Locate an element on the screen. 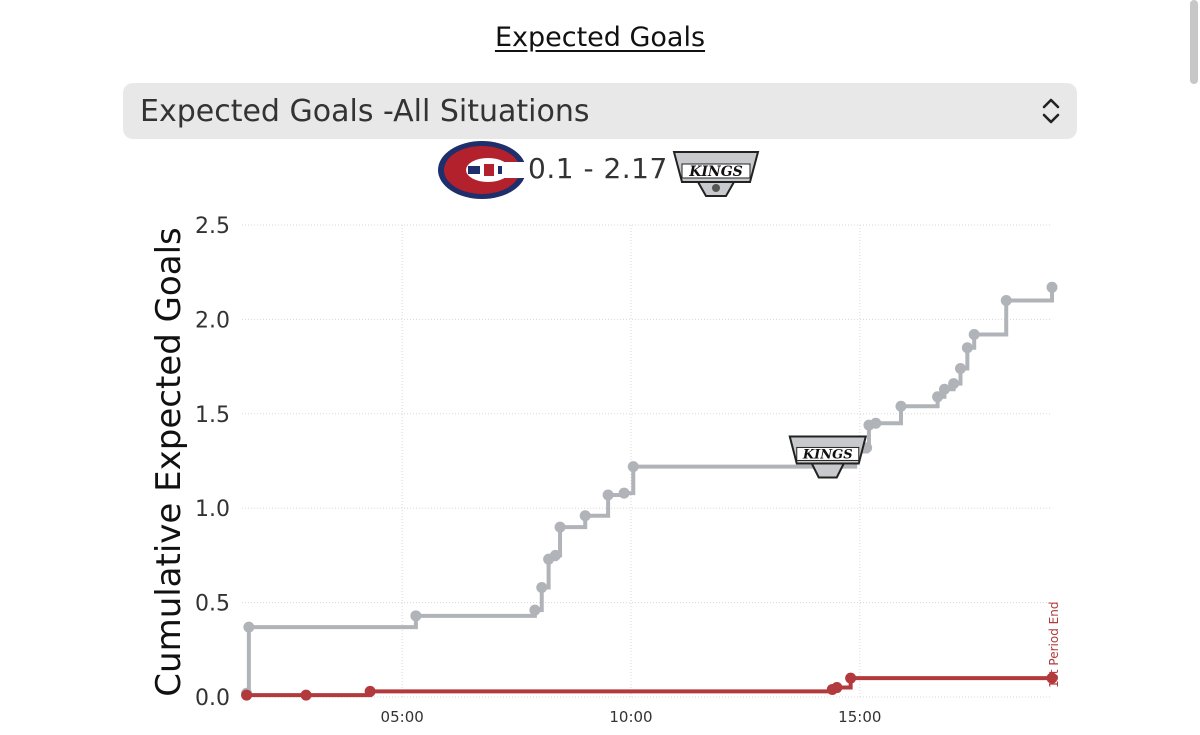 This screenshot has height=735, width=1200. y-tick-label: 2.5 is located at coordinates (212, 226).